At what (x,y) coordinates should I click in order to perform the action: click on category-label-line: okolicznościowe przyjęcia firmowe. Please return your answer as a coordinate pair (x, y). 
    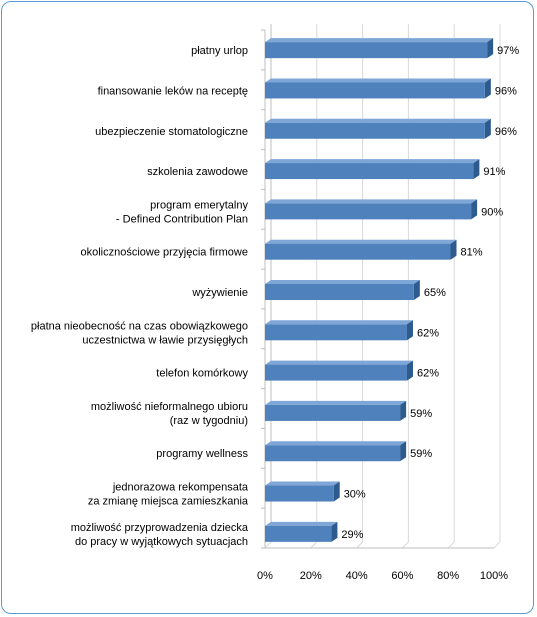
    Looking at the image, I should click on (164, 253).